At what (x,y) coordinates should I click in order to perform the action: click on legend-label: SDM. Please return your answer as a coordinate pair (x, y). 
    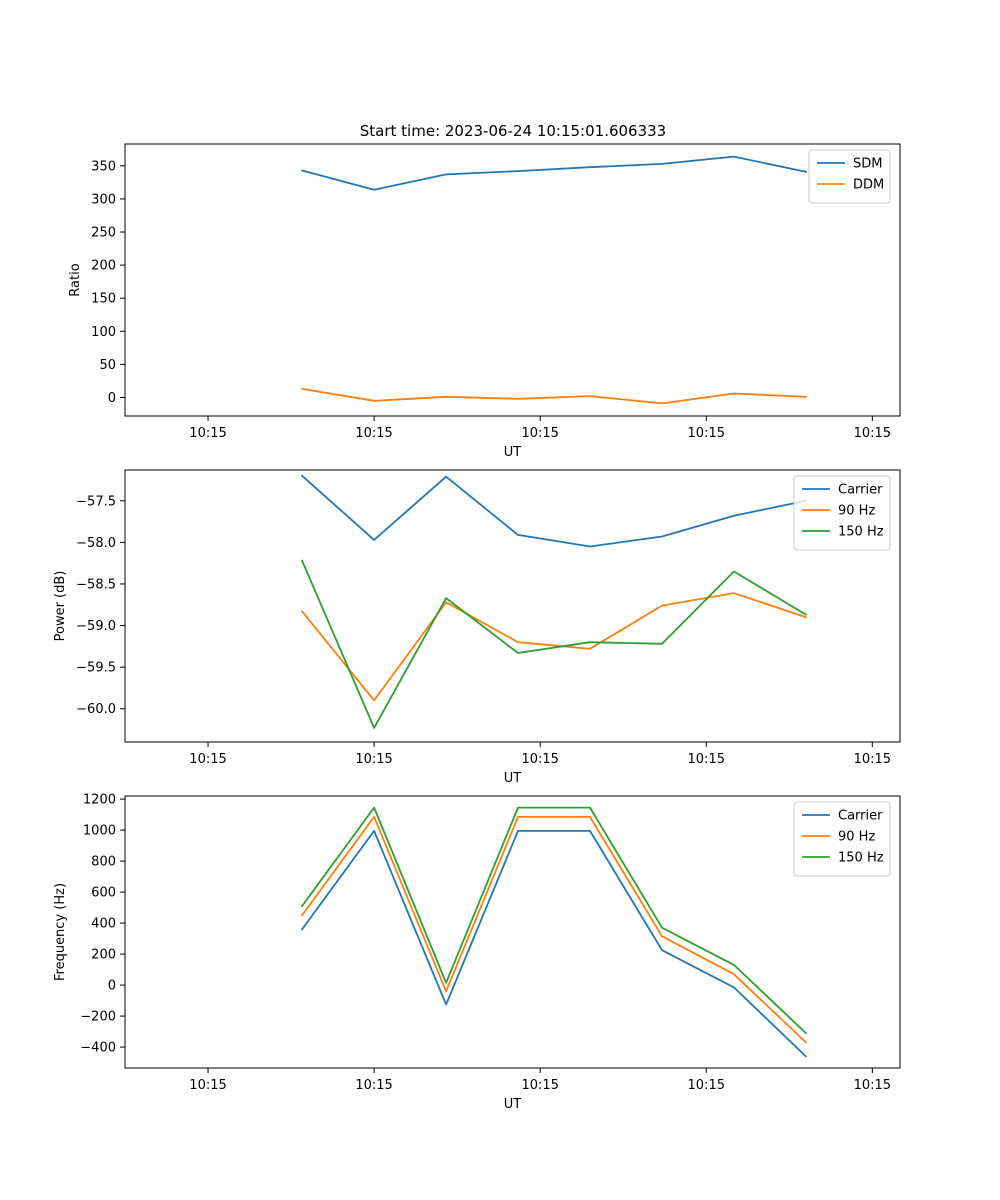
    Looking at the image, I should click on (867, 164).